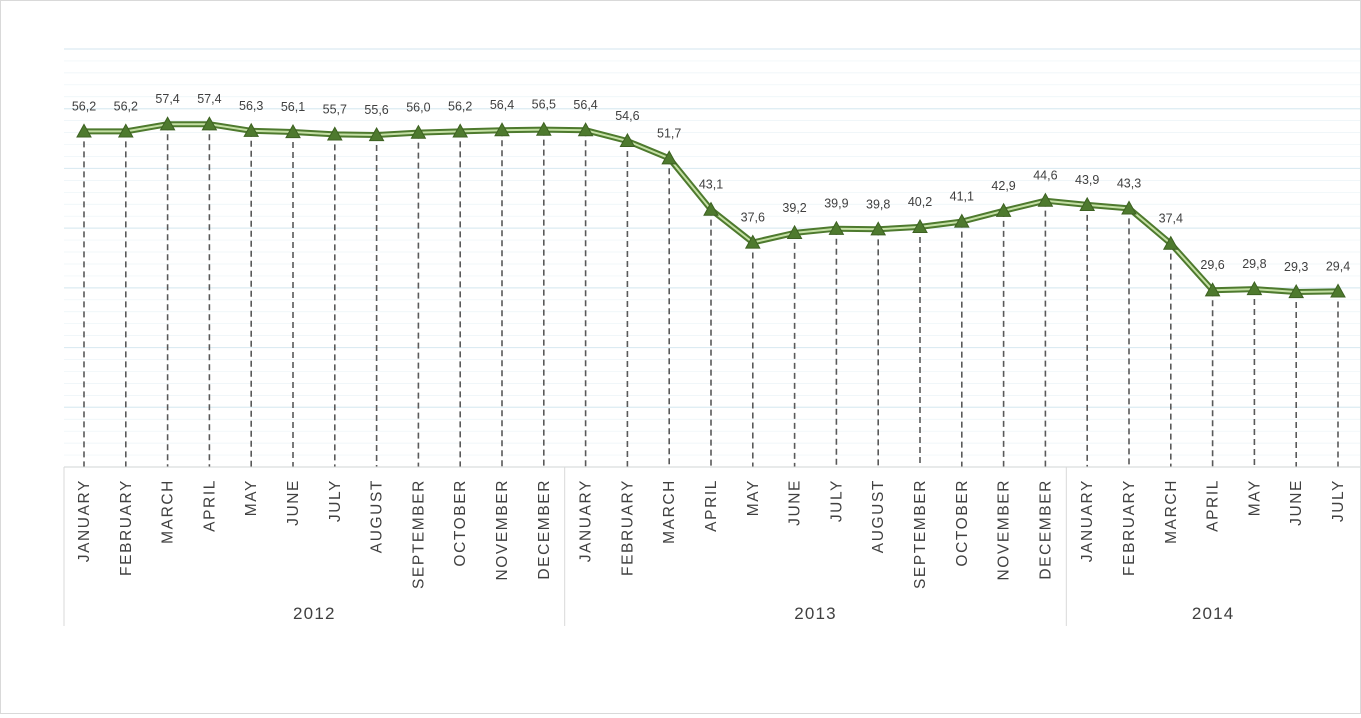 Image resolution: width=1361 pixels, height=718 pixels. Describe the element at coordinates (544, 105) in the screenshot. I see `data-label: 56,5` at that location.